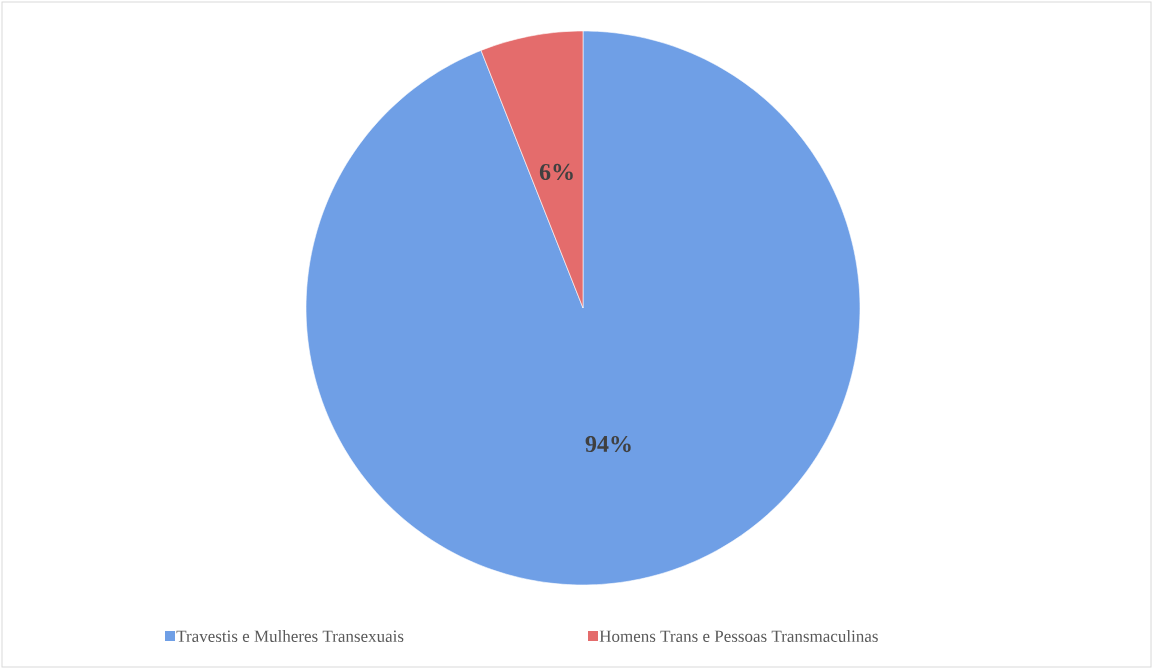 The image size is (1153, 669). I want to click on data-label: 6%, so click(556, 172).